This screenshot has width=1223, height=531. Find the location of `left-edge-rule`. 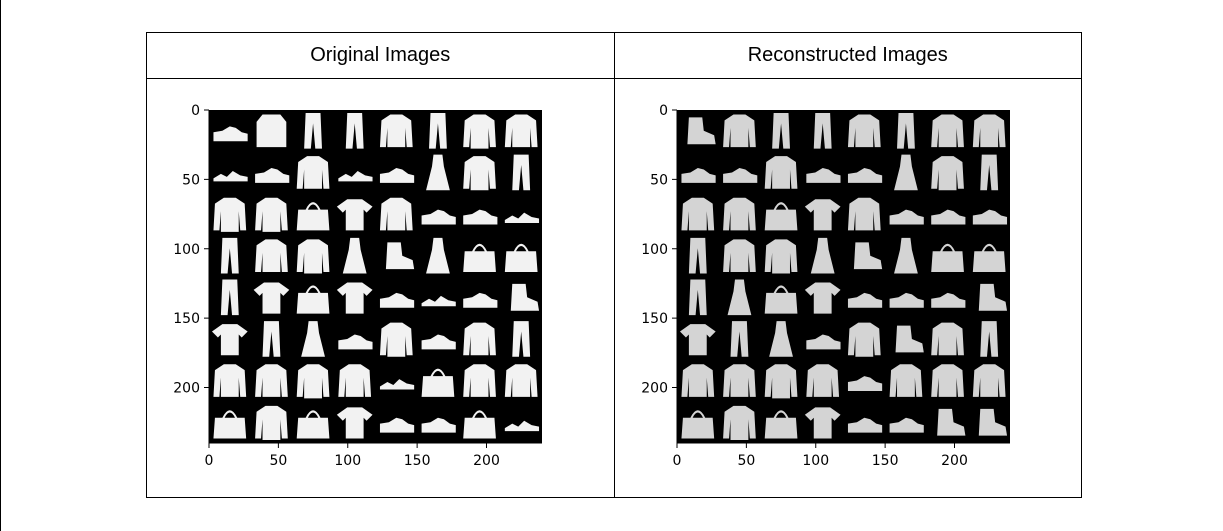

left-edge-rule is located at coordinates (0, 265).